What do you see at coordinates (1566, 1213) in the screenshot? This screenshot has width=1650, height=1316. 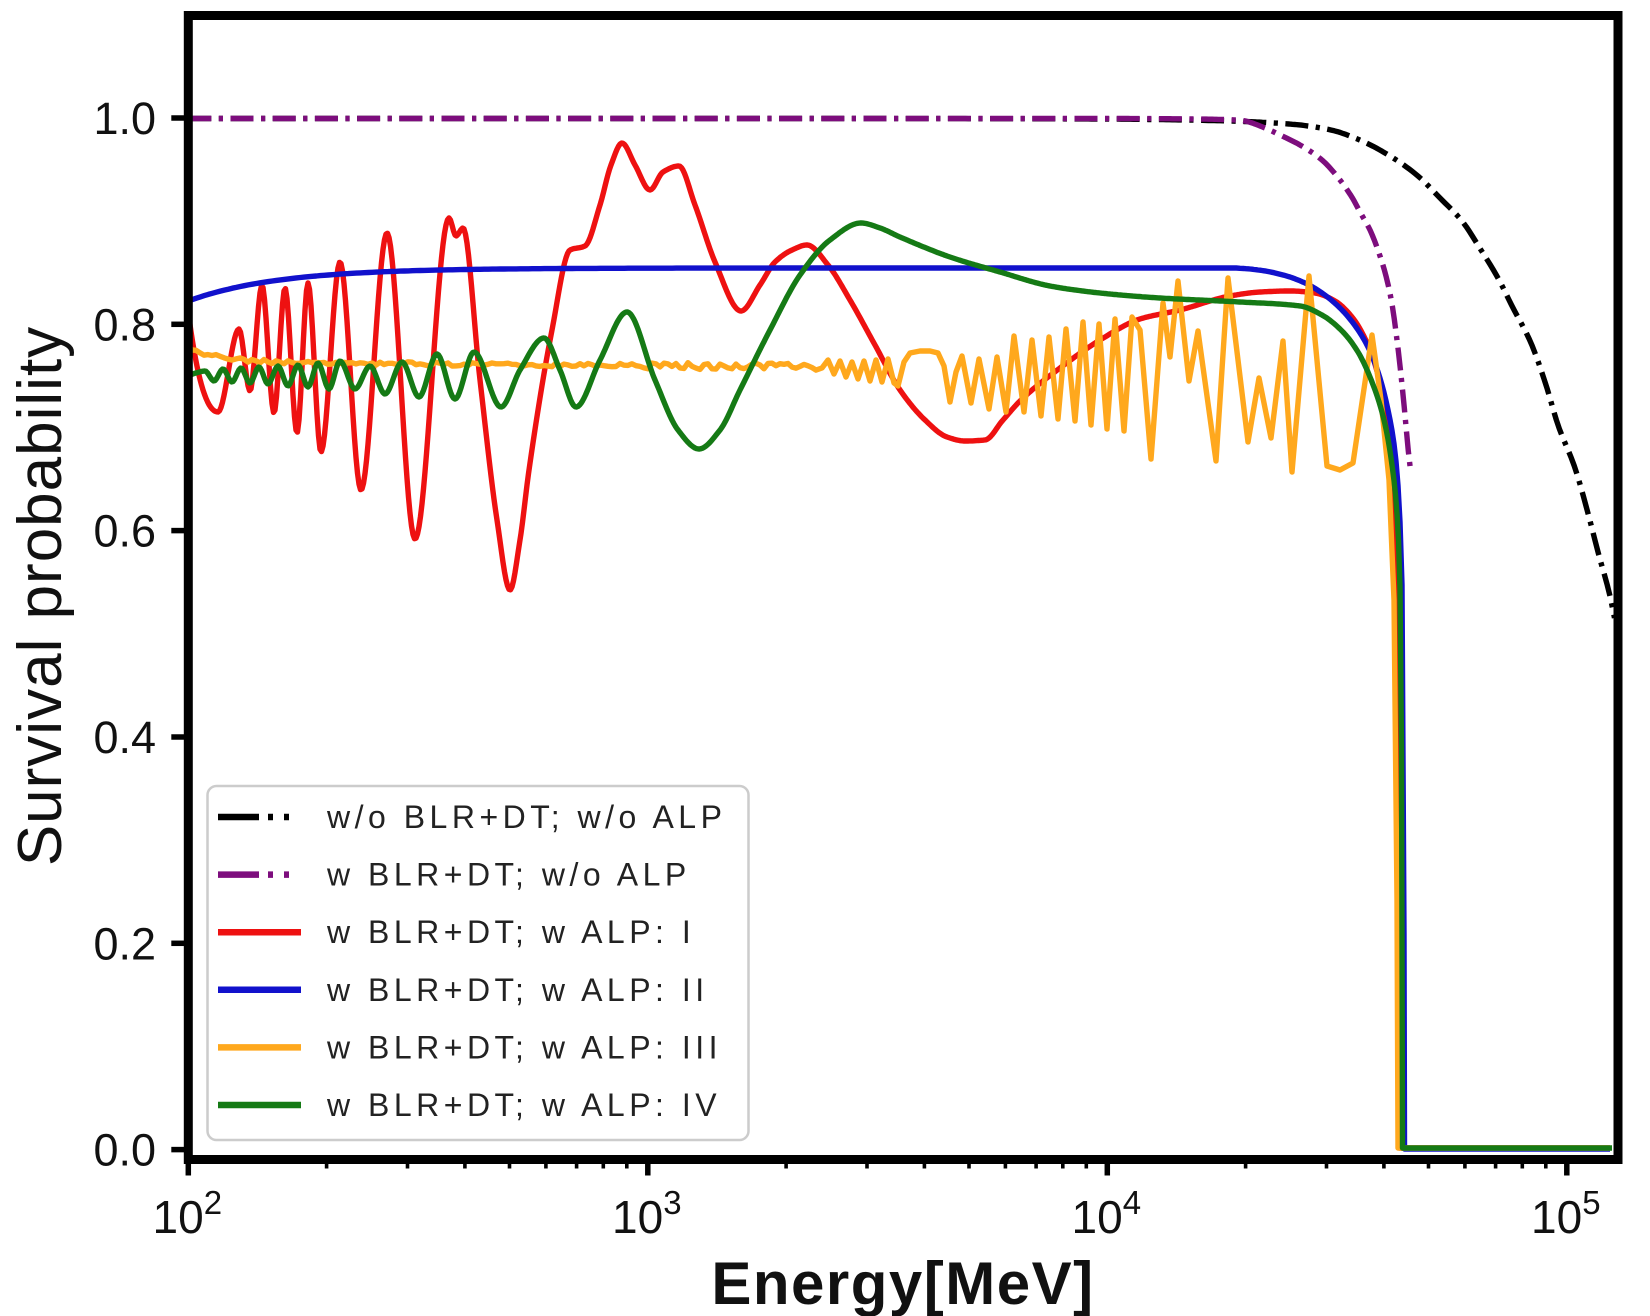 I see `svg-text: 105` at bounding box center [1566, 1213].